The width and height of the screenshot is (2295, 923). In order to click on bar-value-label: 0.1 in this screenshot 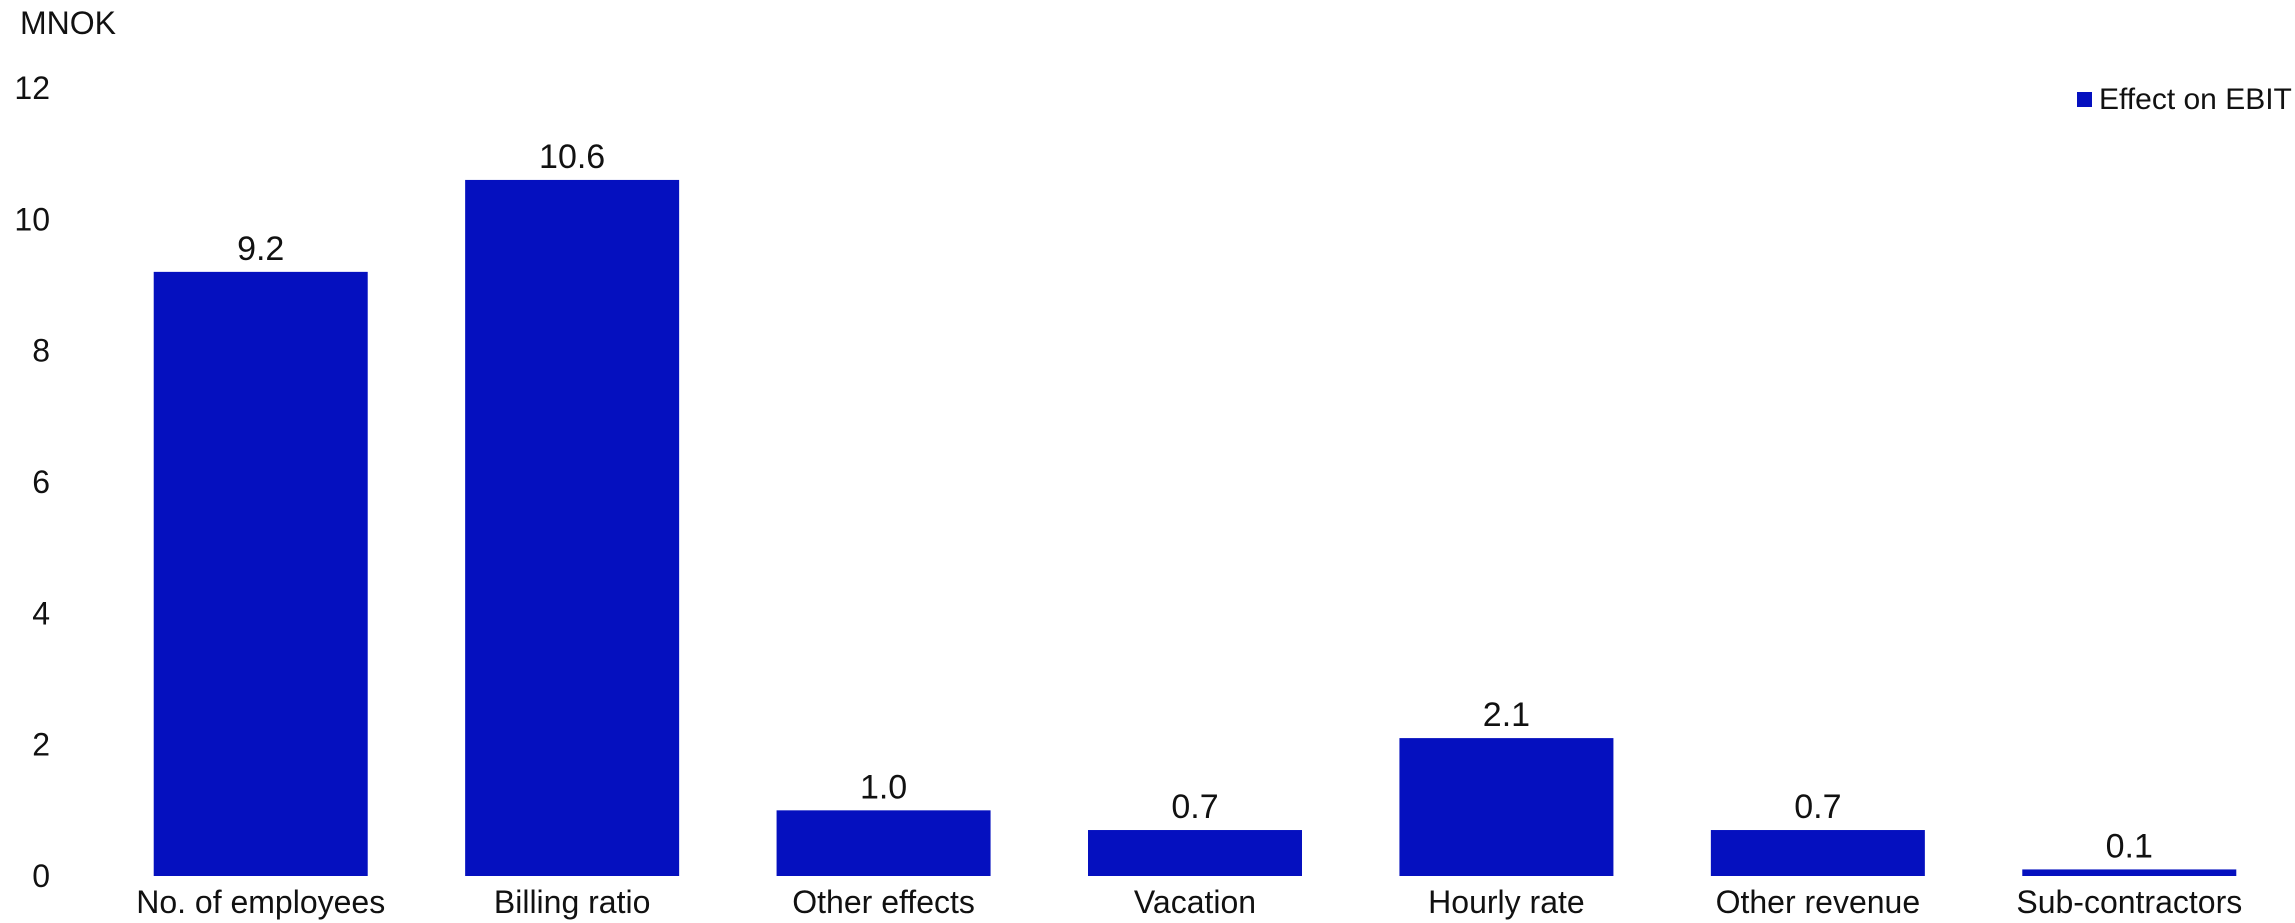, I will do `click(2129, 846)`.